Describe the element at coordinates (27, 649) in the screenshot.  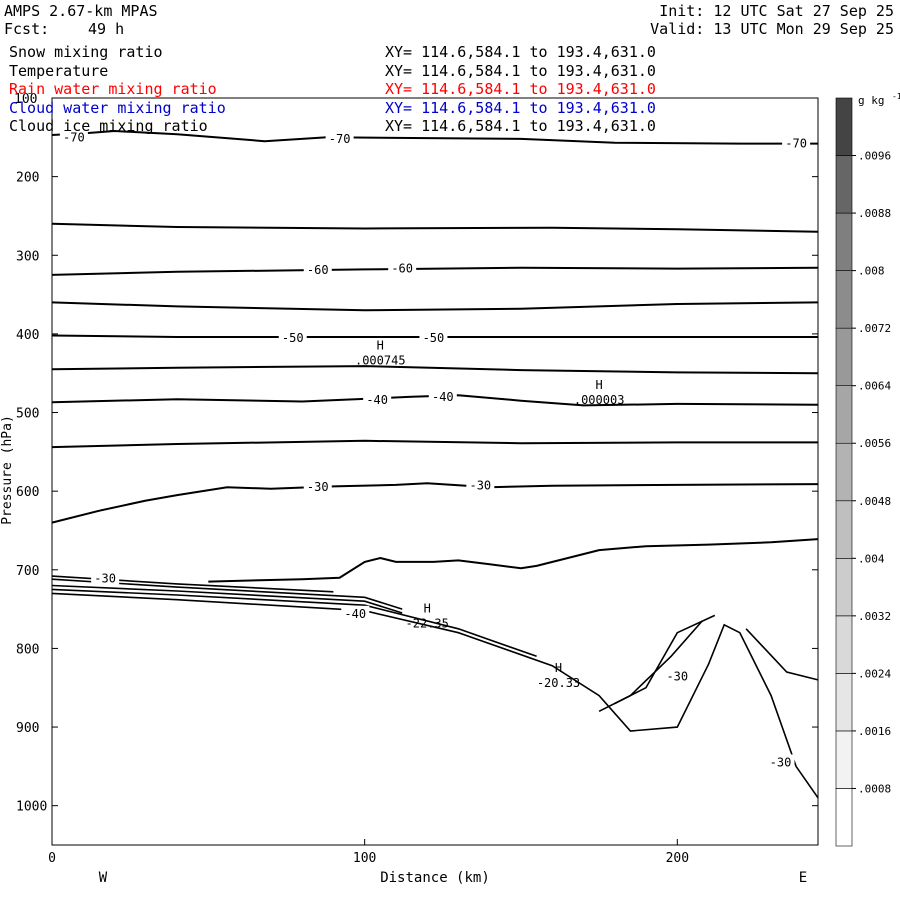
I see `y-tick-label: 800` at that location.